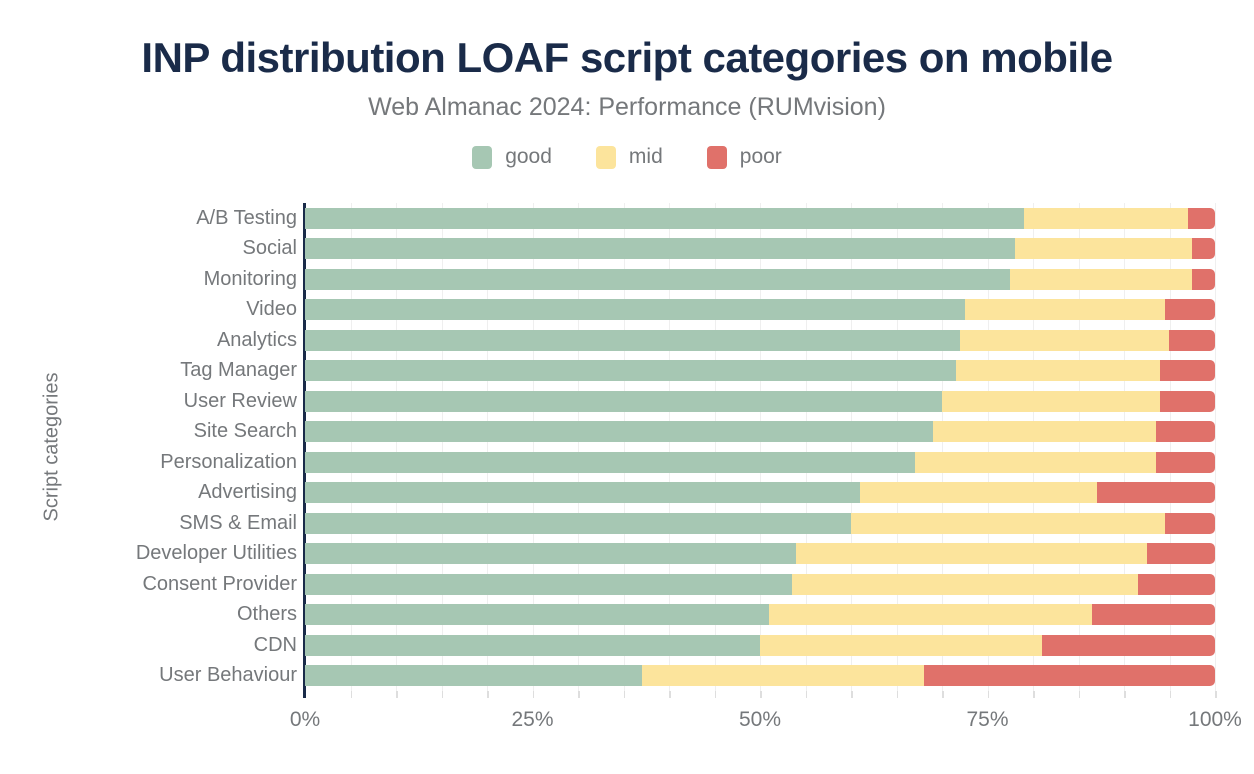  I want to click on x-axis-tick-label: 75%, so click(987, 719).